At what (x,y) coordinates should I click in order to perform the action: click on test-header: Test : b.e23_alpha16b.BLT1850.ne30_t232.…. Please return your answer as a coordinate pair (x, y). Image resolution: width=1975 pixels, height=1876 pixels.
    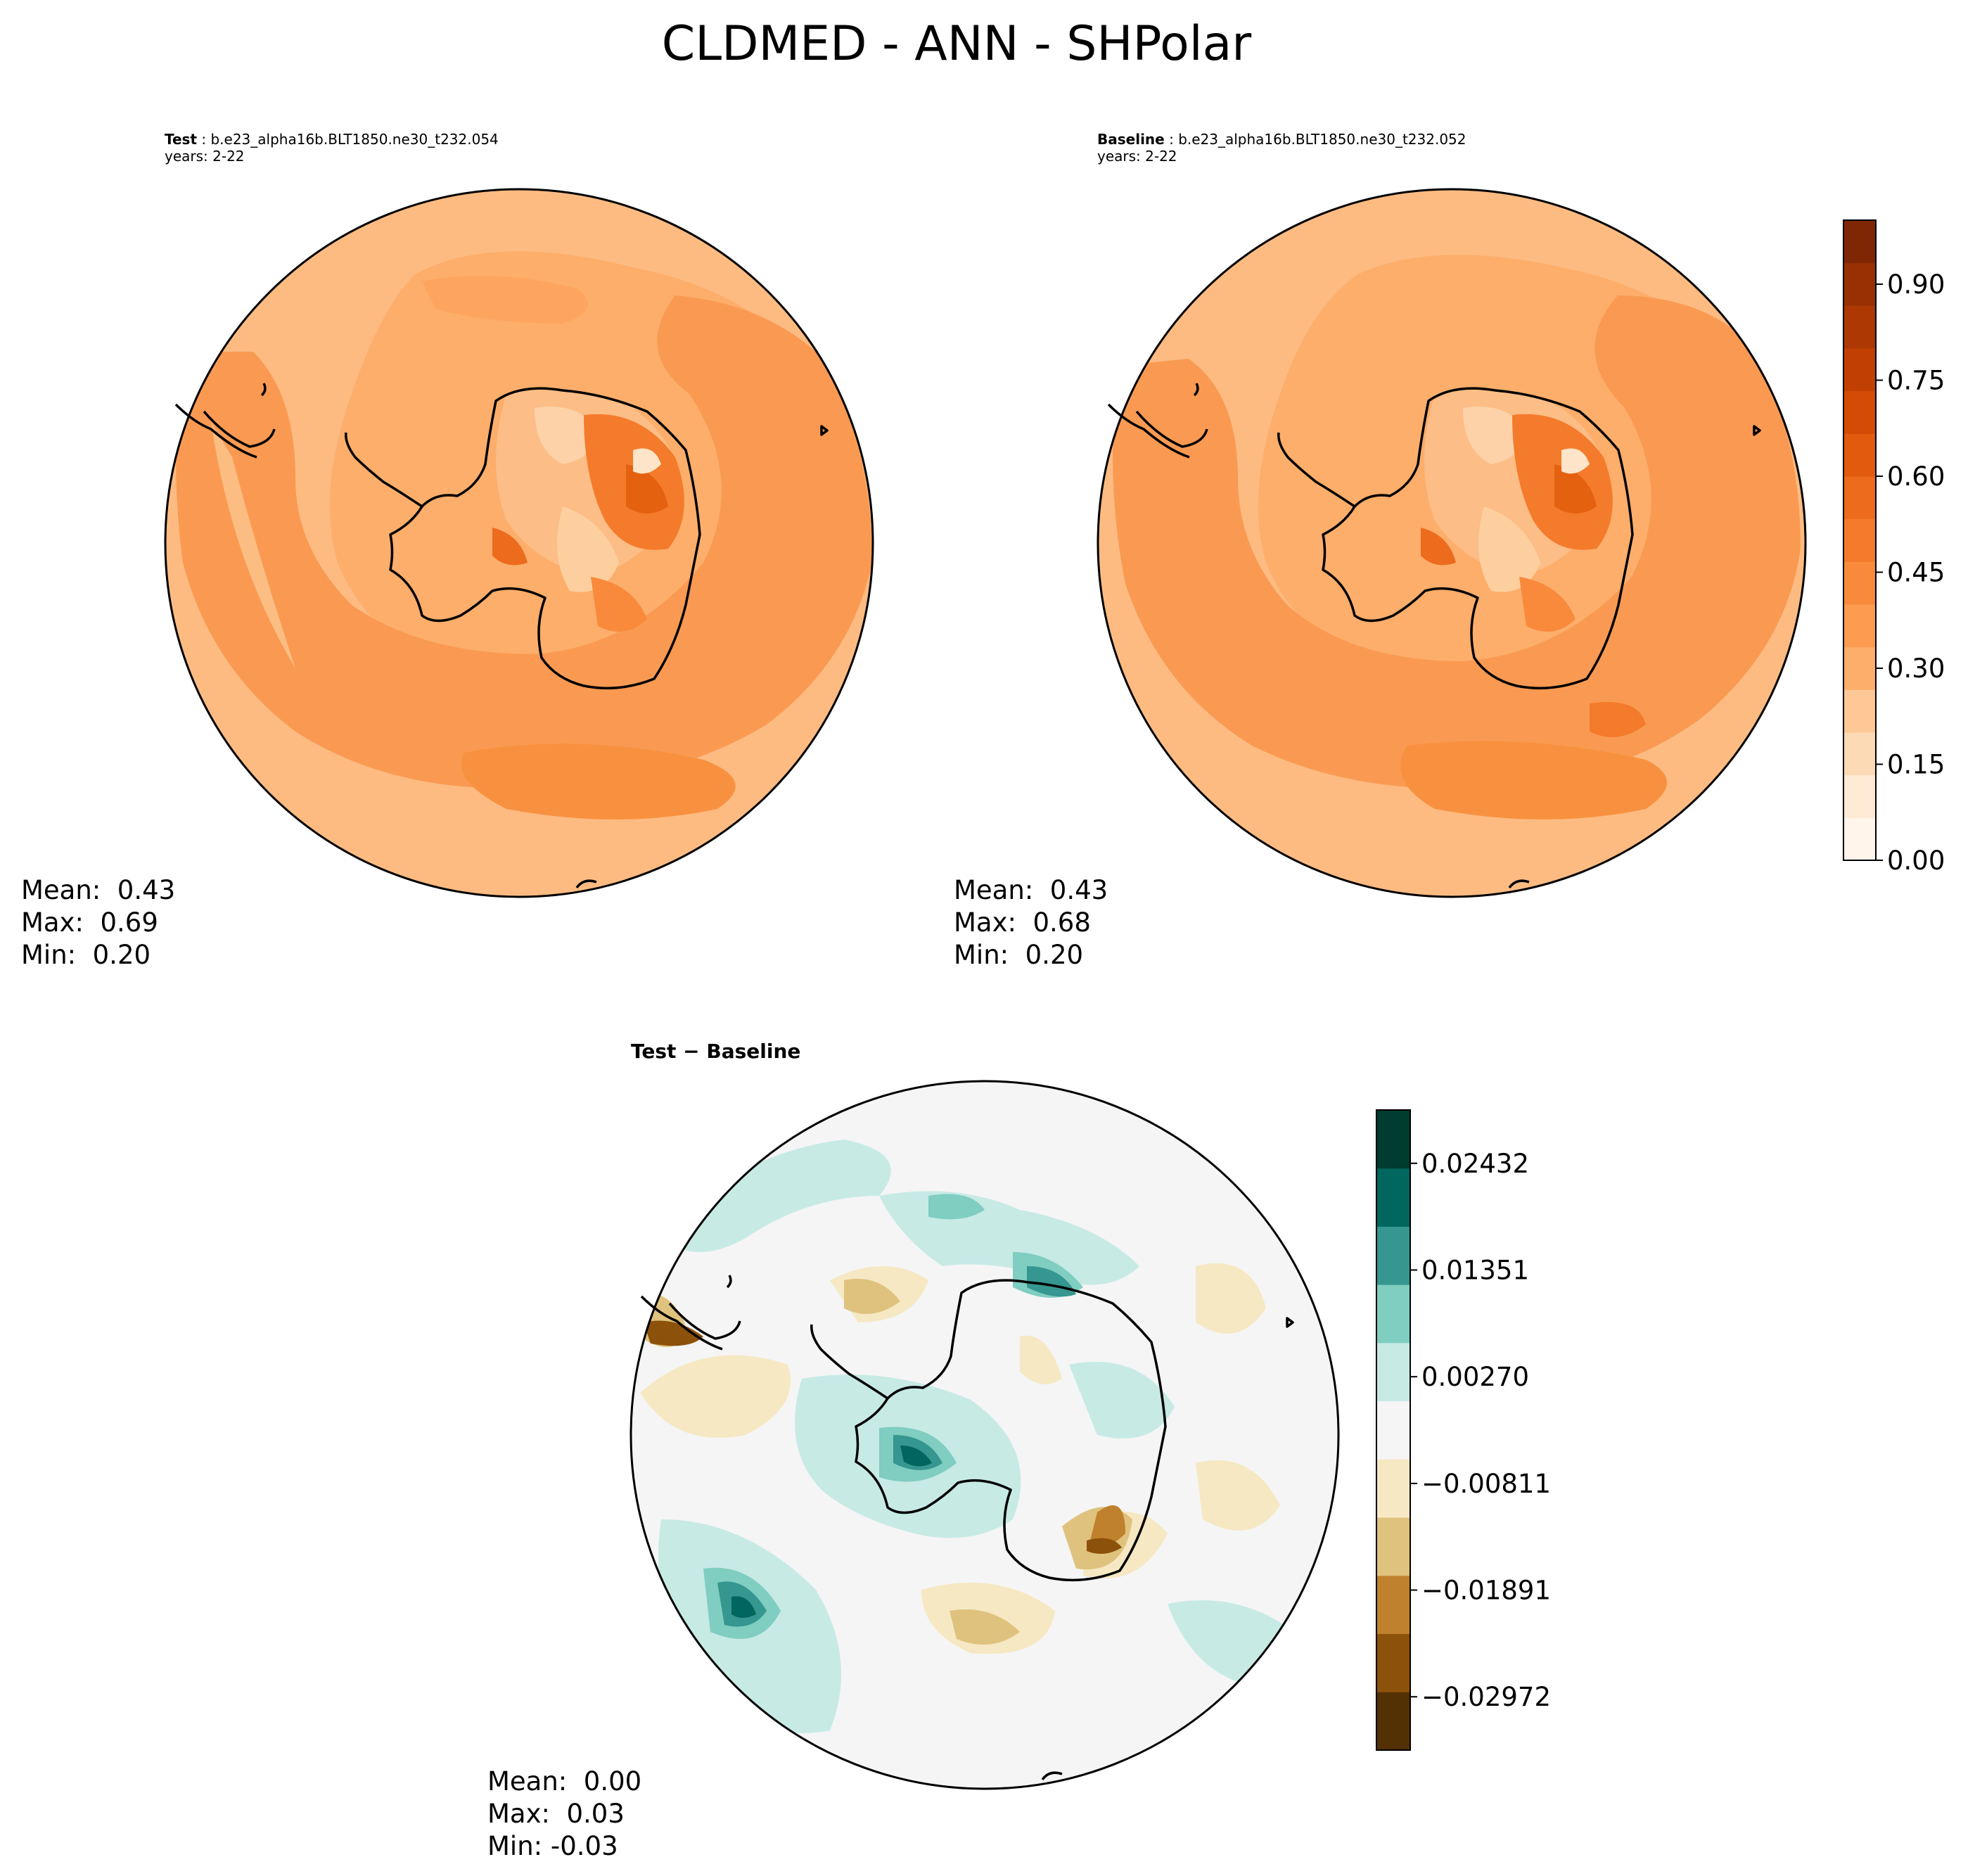
    Looking at the image, I should click on (332, 148).